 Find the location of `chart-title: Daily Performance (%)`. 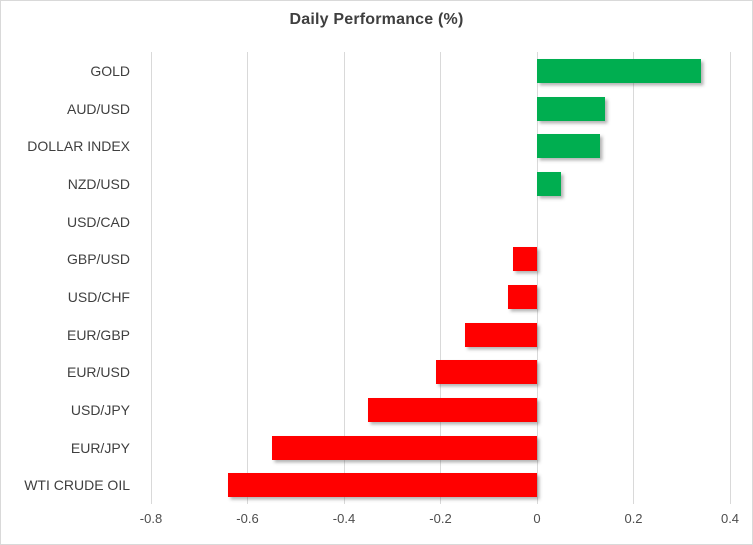

chart-title: Daily Performance (%) is located at coordinates (376, 19).